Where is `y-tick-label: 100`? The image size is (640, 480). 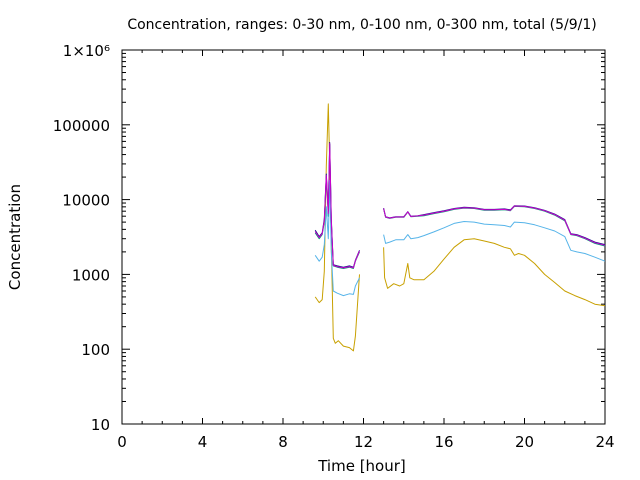 y-tick-label: 100 is located at coordinates (95, 350).